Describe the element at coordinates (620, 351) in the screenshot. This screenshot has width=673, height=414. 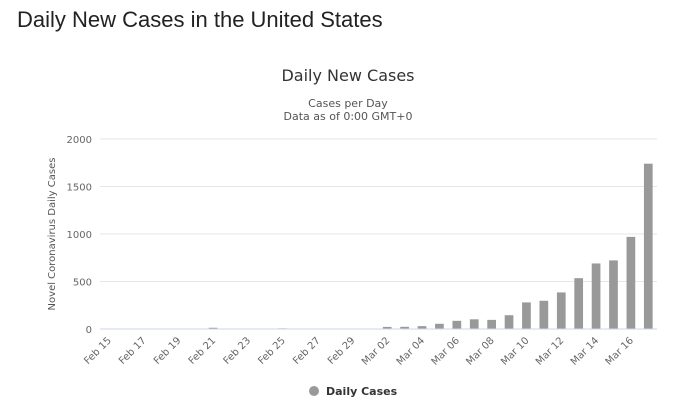
I see `x-tick-label: Mar 16` at that location.